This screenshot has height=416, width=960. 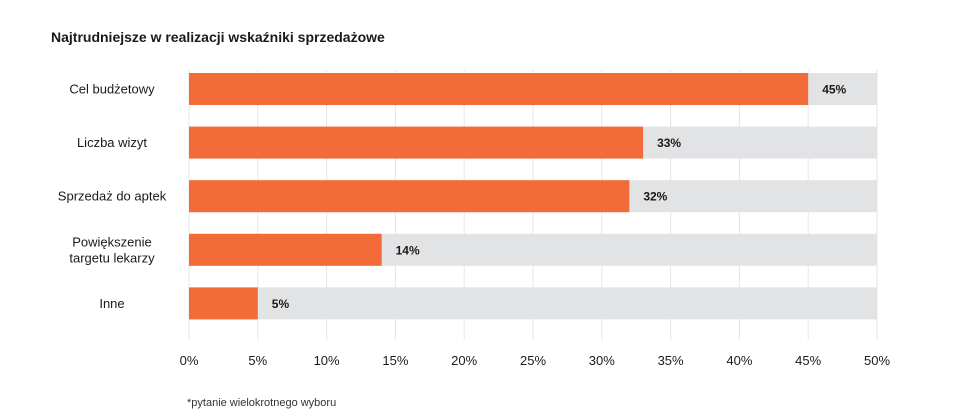 I want to click on footnote: *pytanie wielokrotnego wyboru, so click(x=262, y=403).